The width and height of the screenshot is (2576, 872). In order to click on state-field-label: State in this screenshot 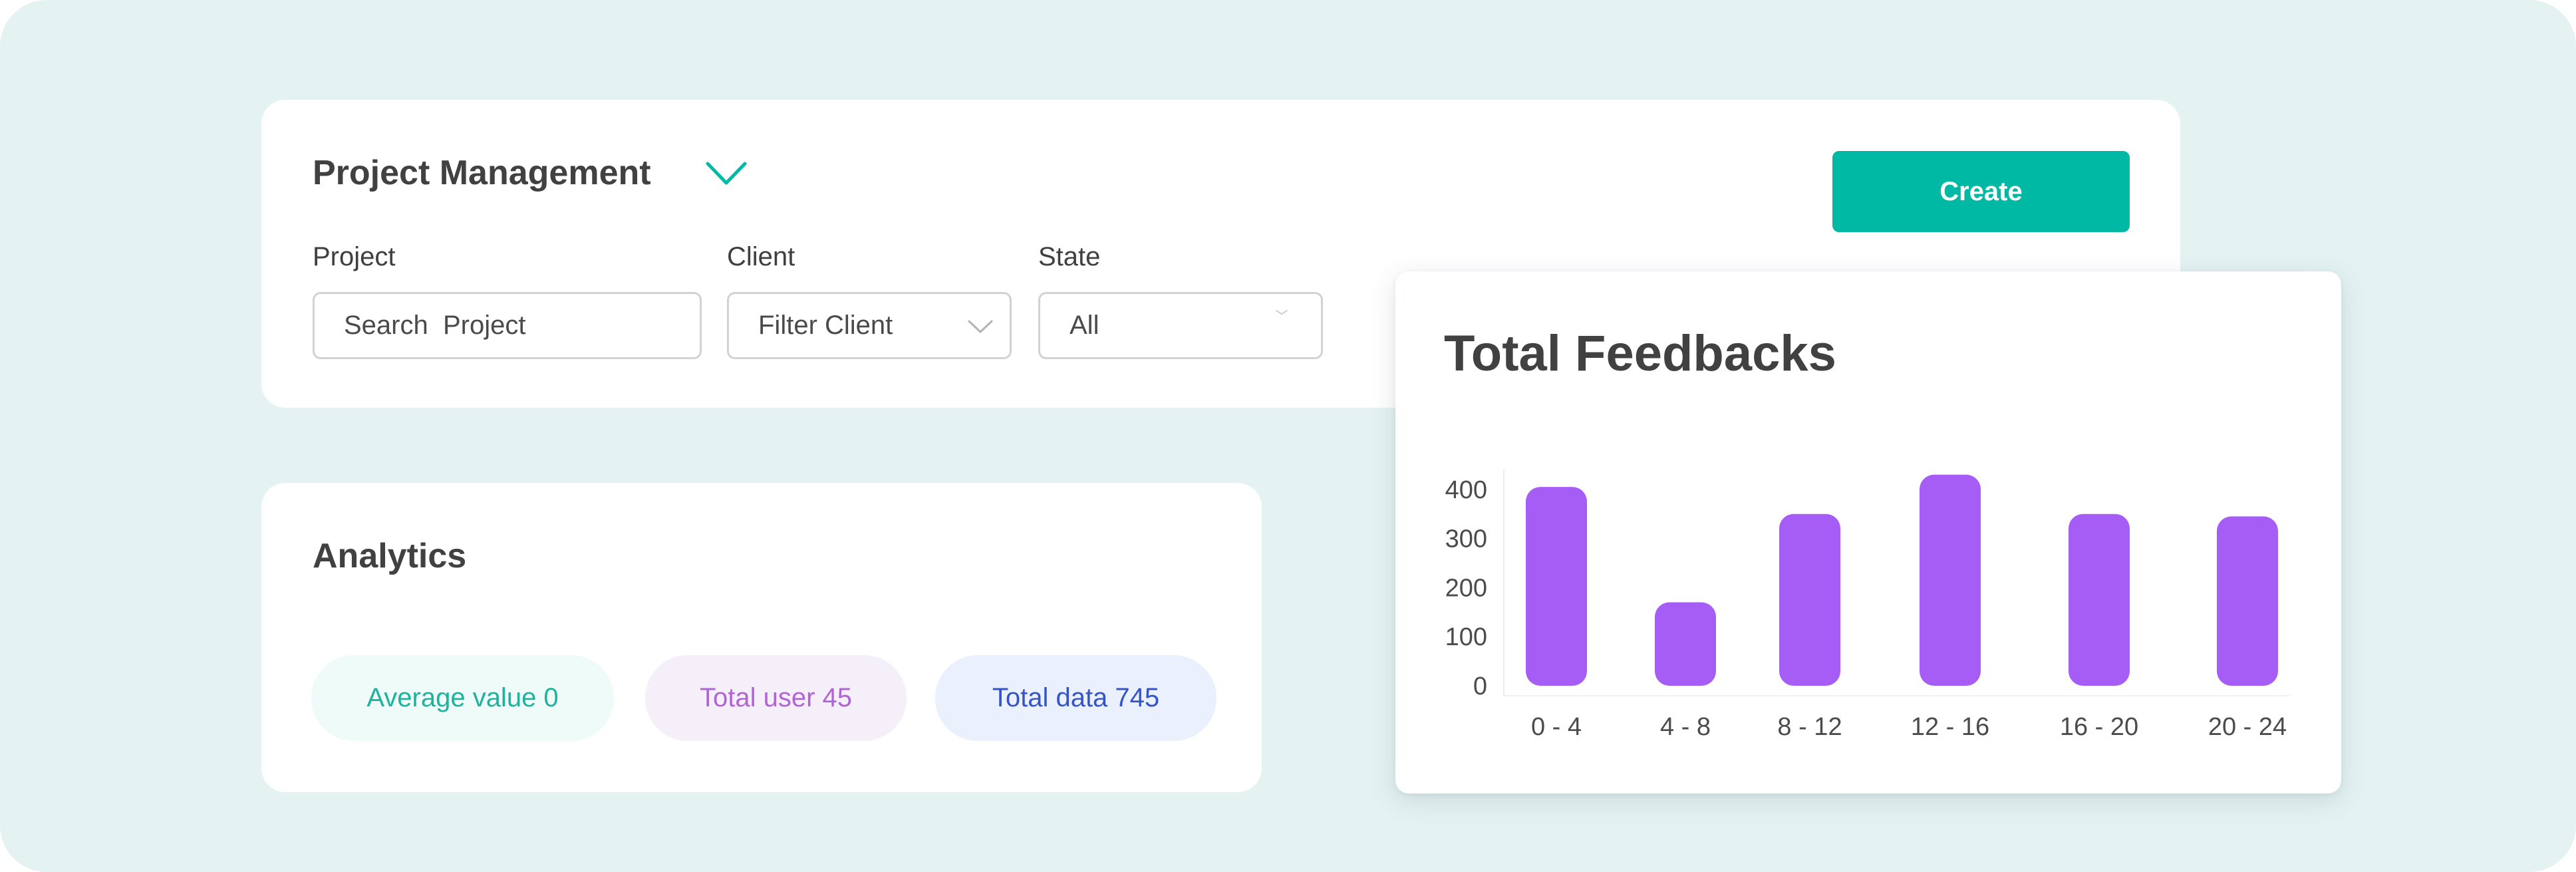, I will do `click(1069, 256)`.